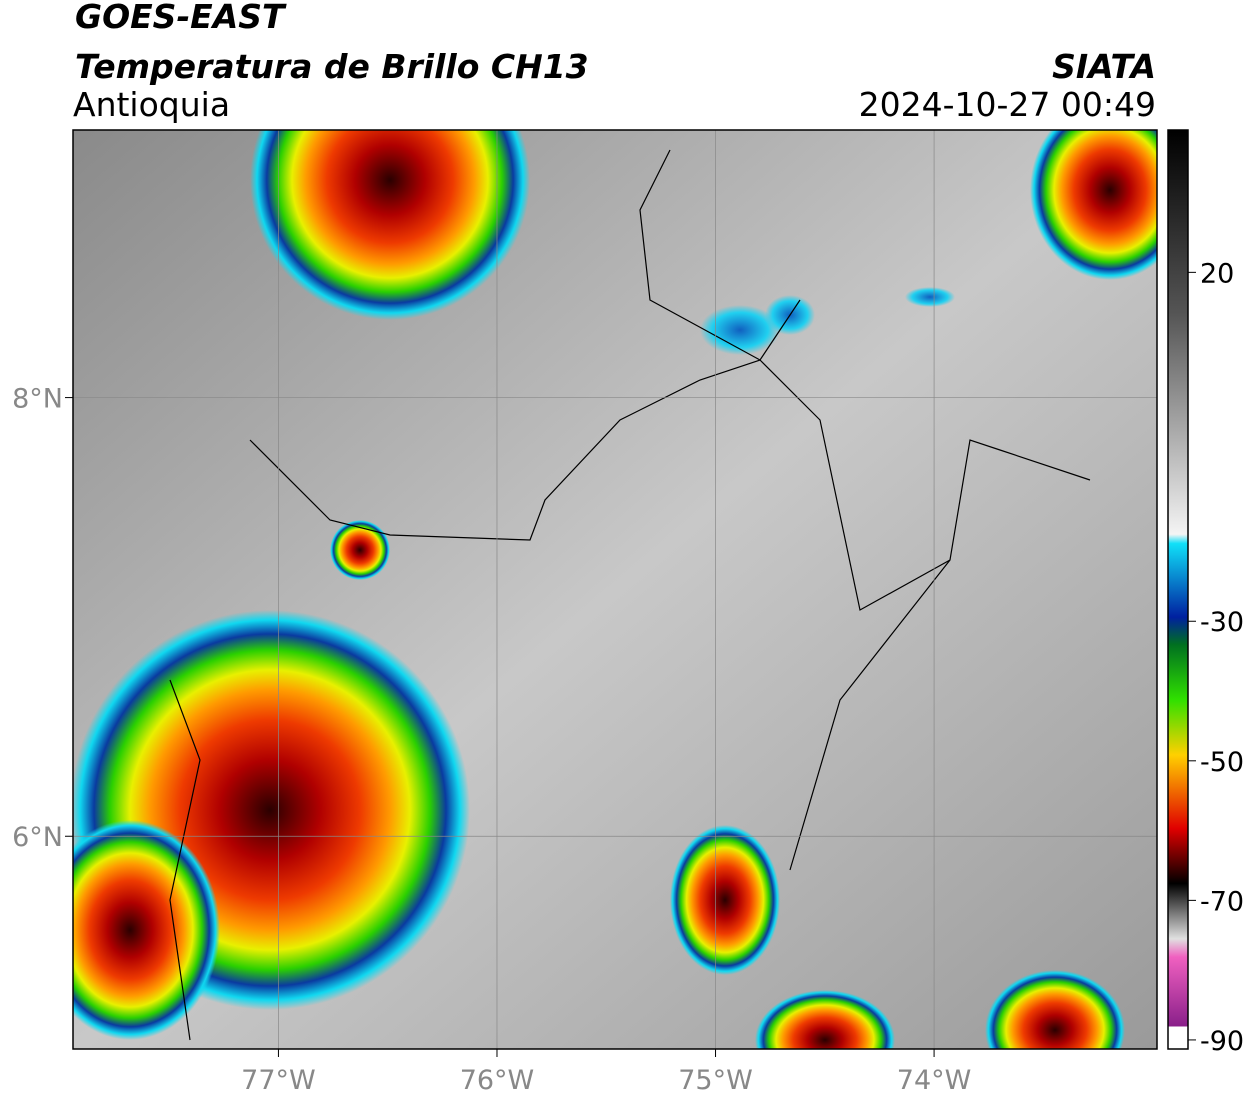  I want to click on colorbar-label: -70, so click(1222, 901).